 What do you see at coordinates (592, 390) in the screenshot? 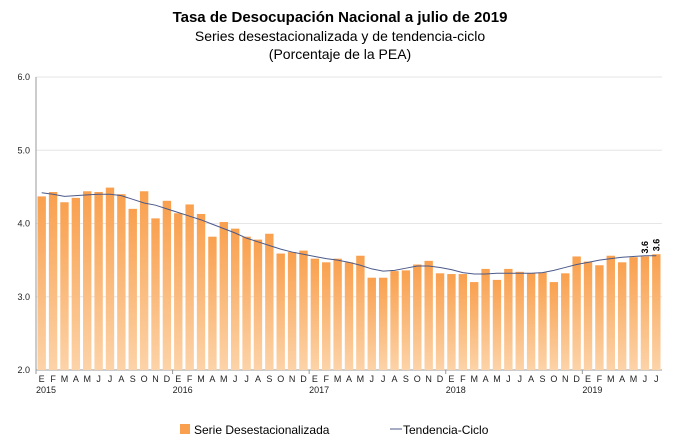
I see `year-label: 2019` at bounding box center [592, 390].